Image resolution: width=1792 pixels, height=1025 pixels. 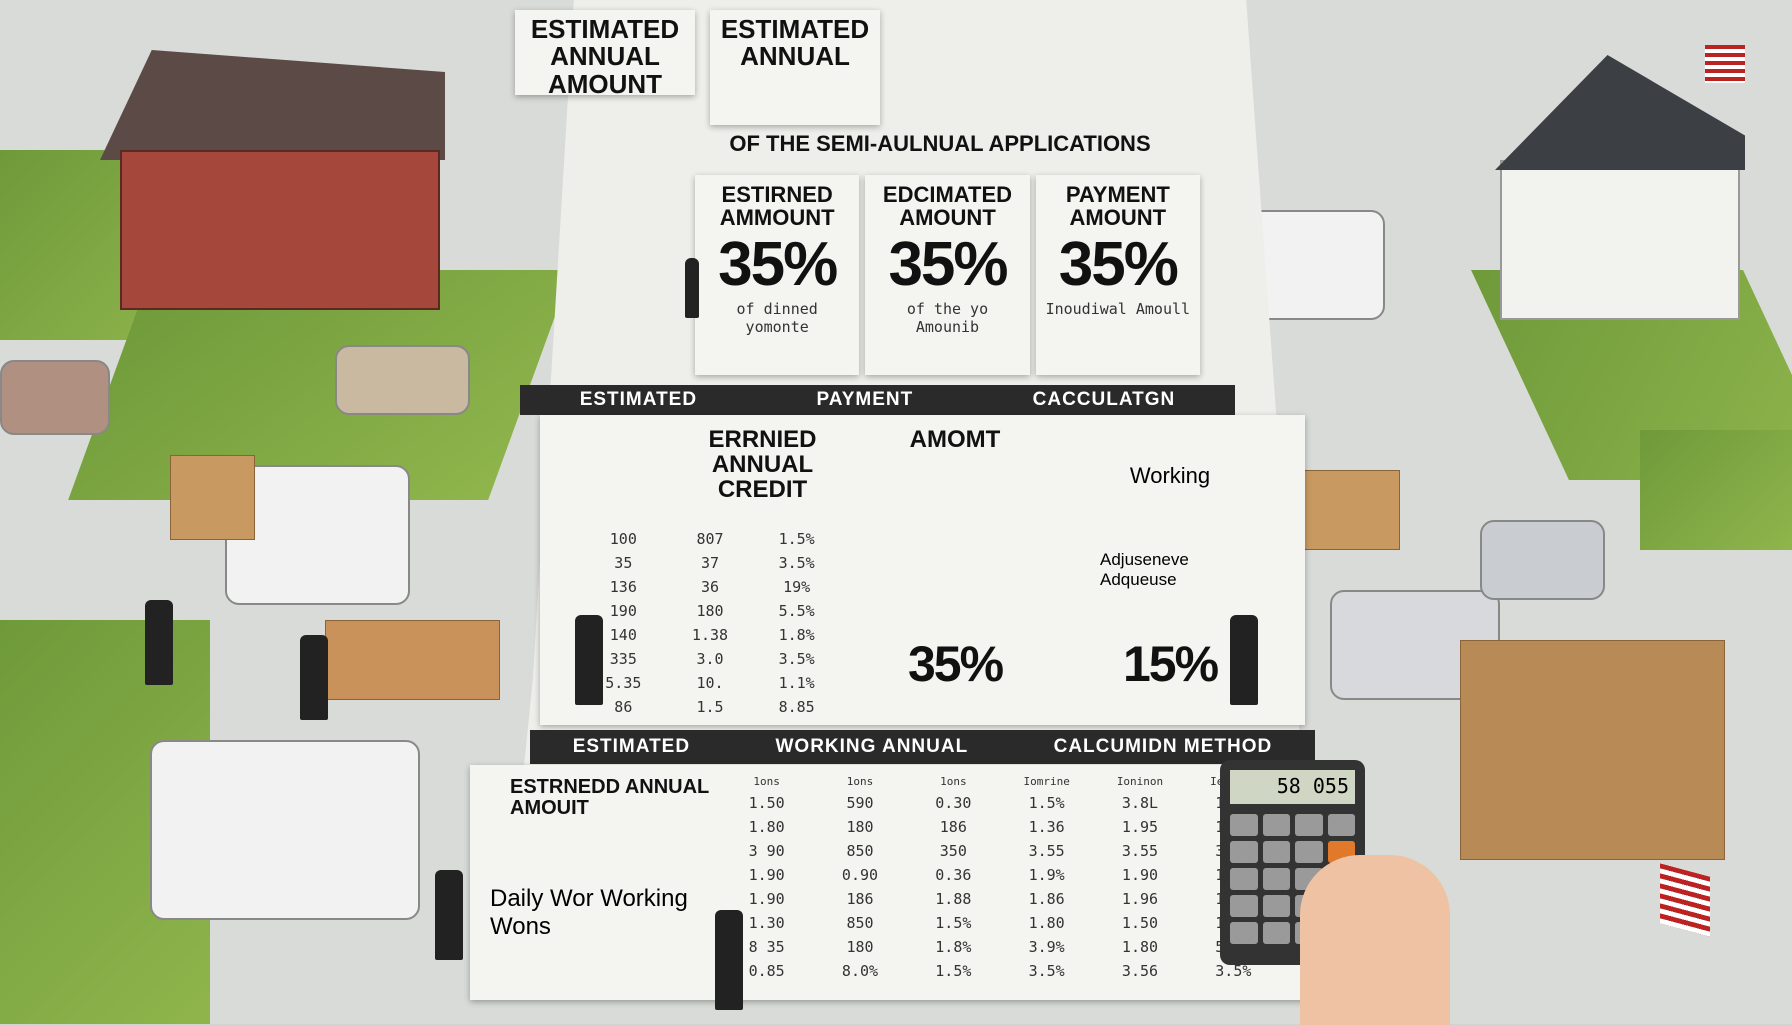 I want to click on band-label: ESTIMATED, so click(x=638, y=399).